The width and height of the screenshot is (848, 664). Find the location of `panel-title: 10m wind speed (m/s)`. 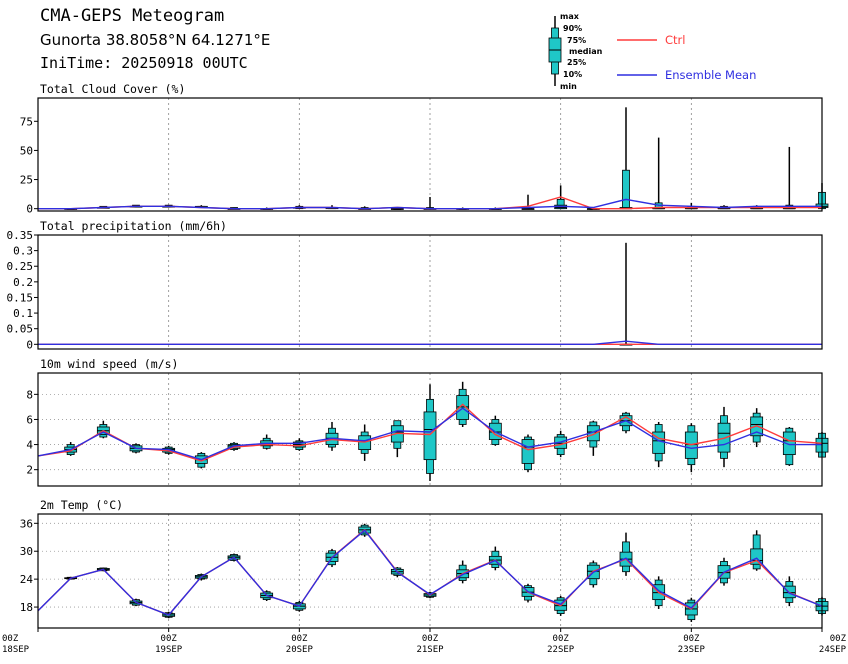

panel-title: 10m wind speed (m/s) is located at coordinates (109, 364).